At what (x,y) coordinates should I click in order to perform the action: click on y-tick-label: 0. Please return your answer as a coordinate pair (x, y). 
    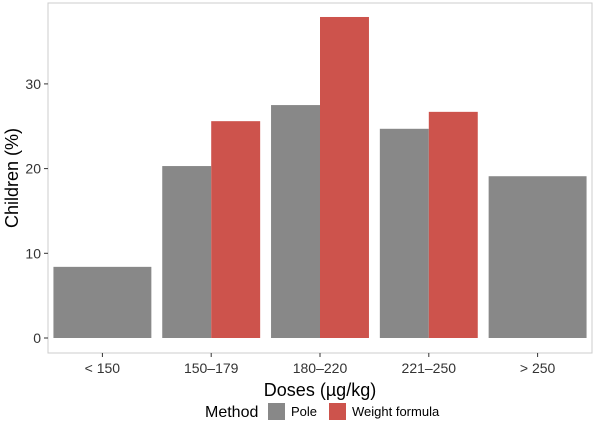
    Looking at the image, I should click on (37, 338).